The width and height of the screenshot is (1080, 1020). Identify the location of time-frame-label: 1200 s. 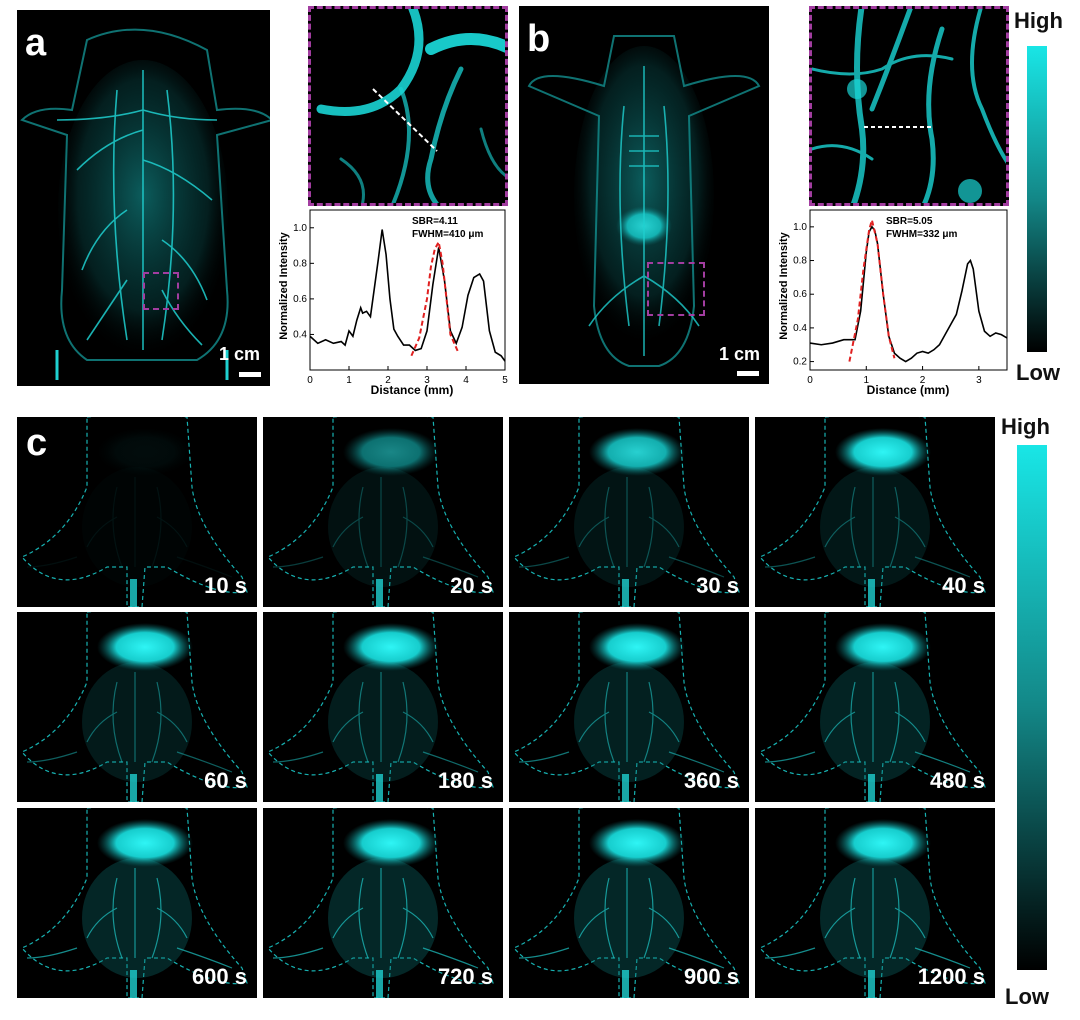
(951, 976).